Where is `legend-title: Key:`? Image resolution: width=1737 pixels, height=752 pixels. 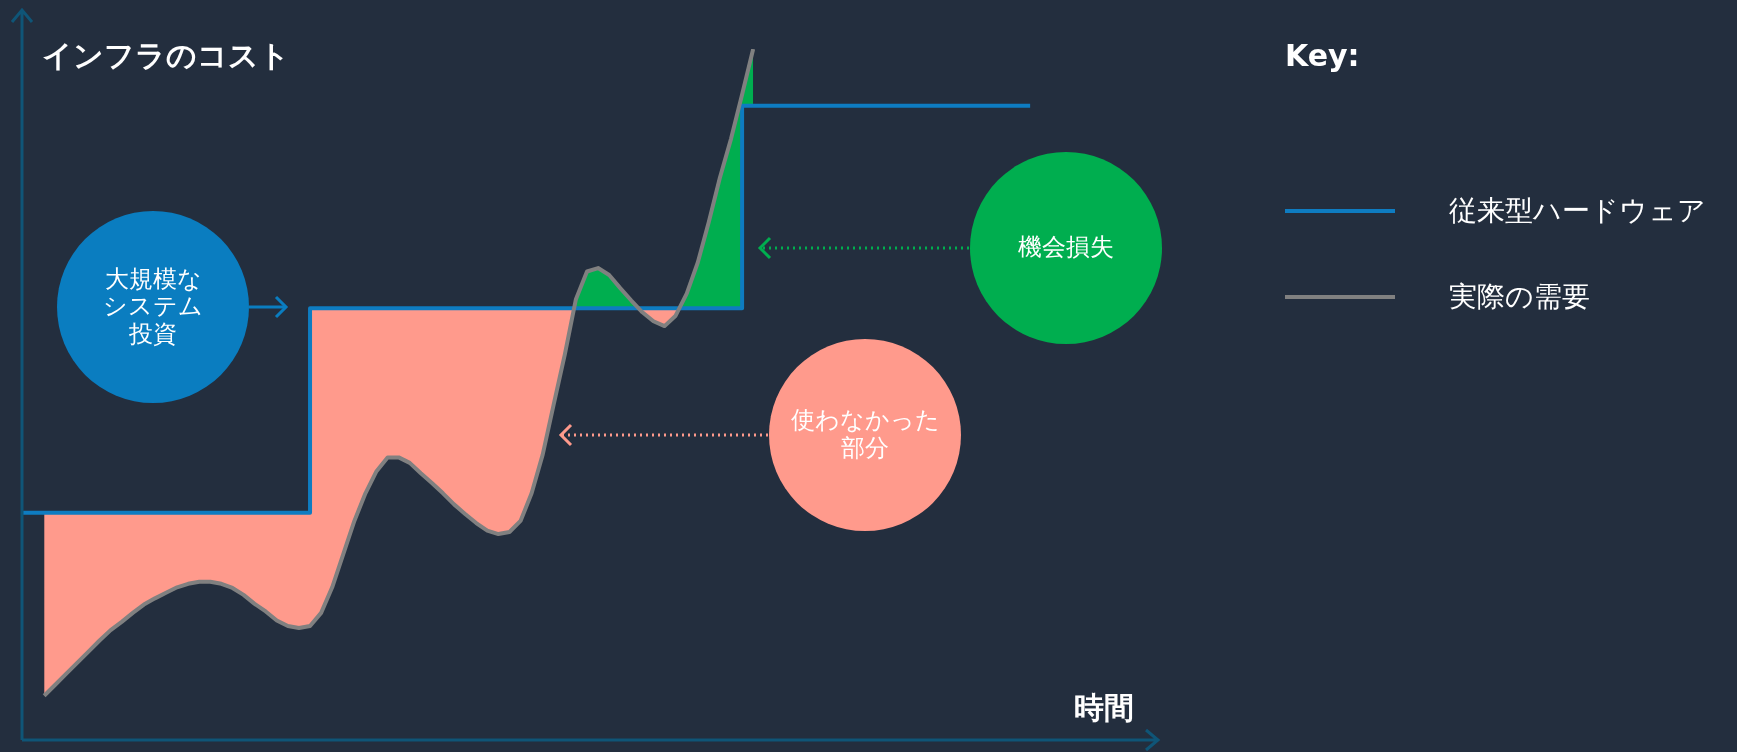 legend-title: Key: is located at coordinates (1323, 55).